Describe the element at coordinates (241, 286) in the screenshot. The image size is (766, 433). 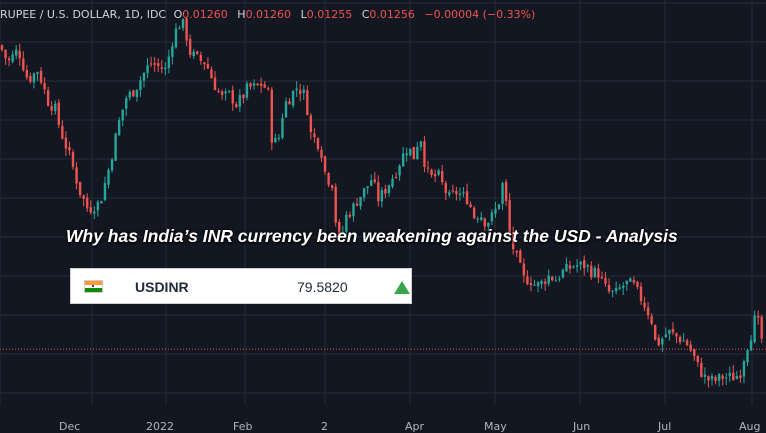
I see `ticker-widget: USDINR 79.5820` at that location.